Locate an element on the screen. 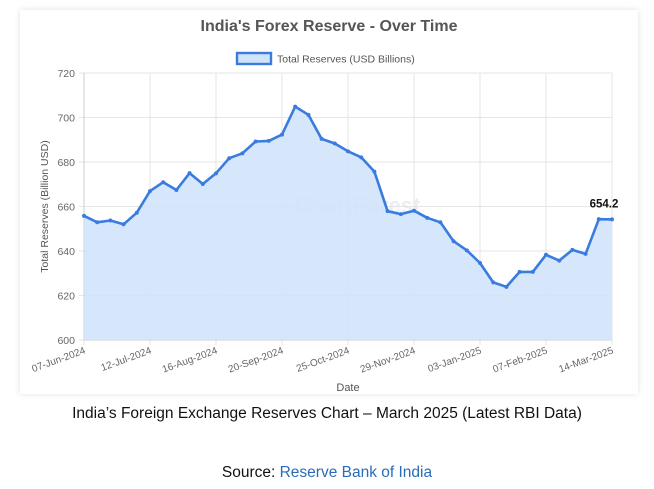 This screenshot has height=489, width=654. y-tick-label: 680 is located at coordinates (66, 163).